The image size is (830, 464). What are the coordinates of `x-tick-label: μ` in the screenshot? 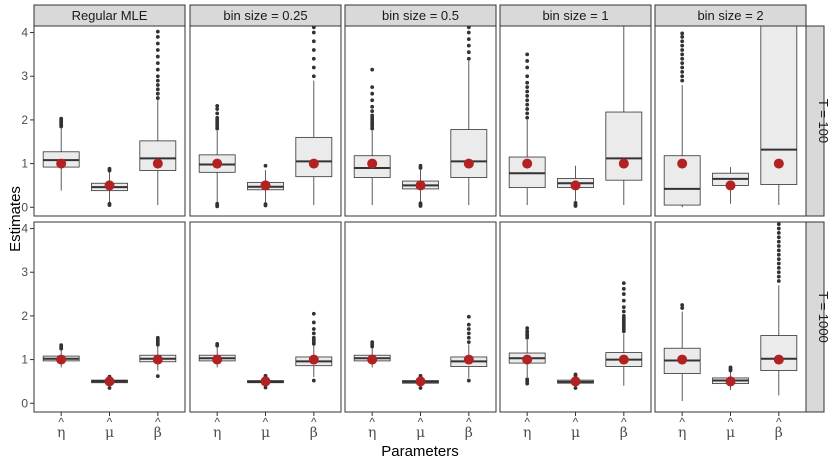 It's located at (265, 433).